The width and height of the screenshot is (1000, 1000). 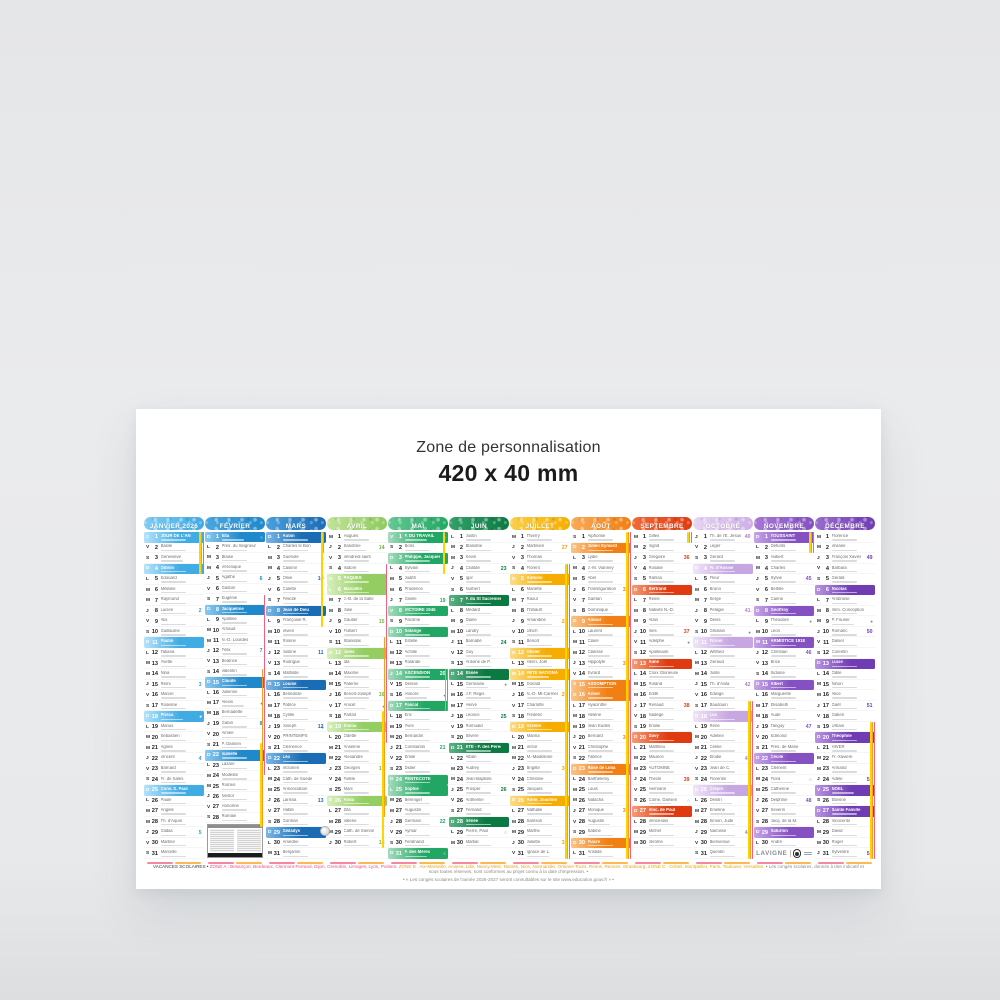 What do you see at coordinates (642, 706) in the screenshot?
I see `day-number: 17` at bounding box center [642, 706].